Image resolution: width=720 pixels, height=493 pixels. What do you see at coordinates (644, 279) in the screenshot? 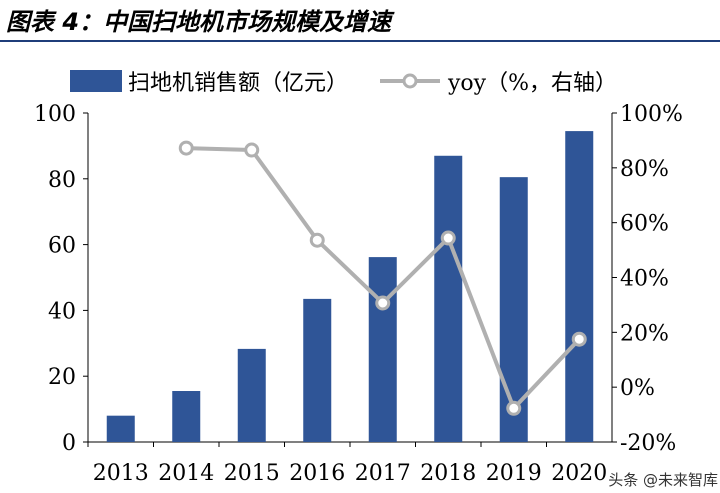
I see `right-tick-label: 40%` at bounding box center [644, 279].